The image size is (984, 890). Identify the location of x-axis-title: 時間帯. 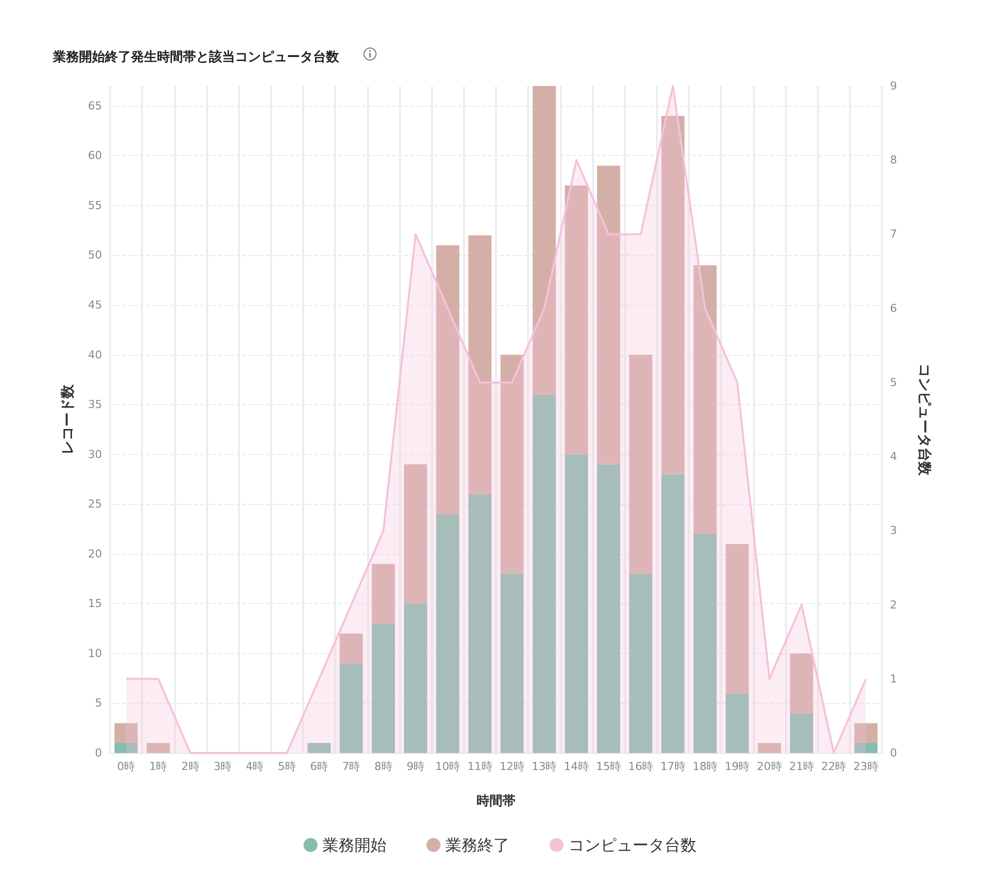
(496, 801).